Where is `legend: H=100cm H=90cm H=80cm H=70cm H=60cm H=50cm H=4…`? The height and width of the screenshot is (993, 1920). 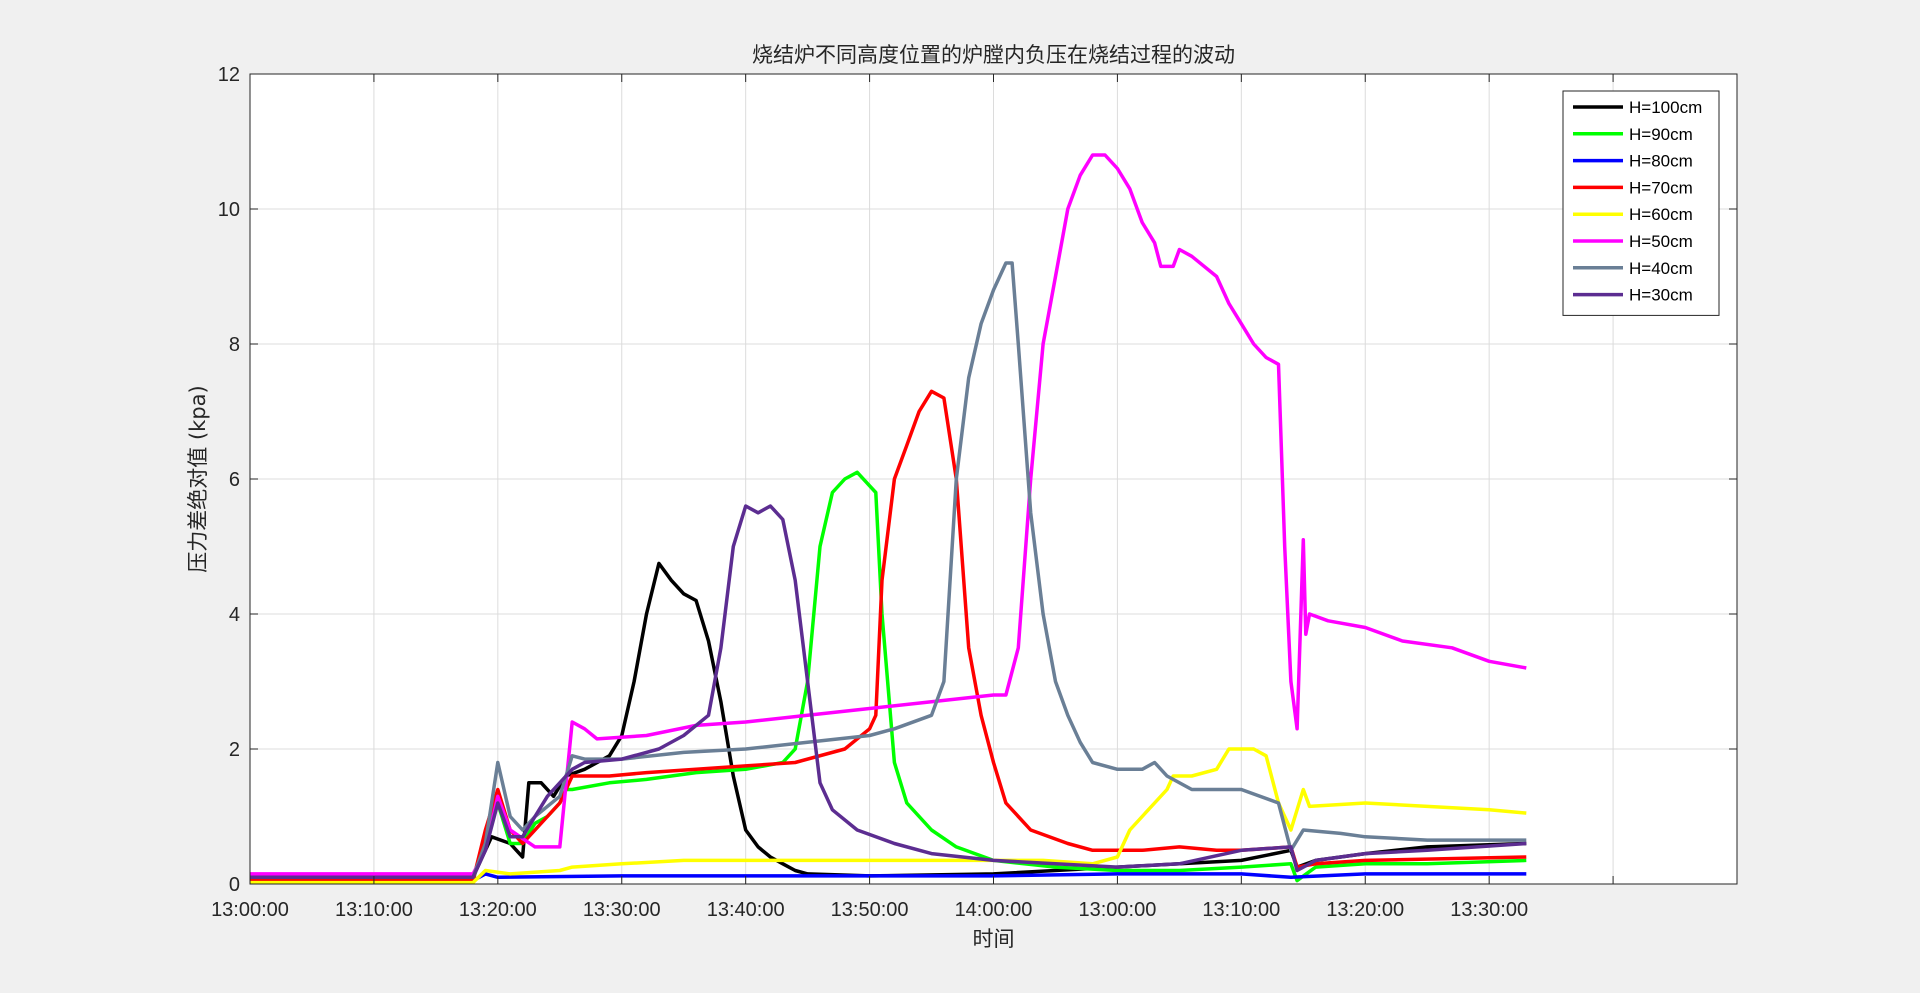
legend: H=100cm H=90cm H=80cm H=70cm H=60cm H=50cm H=4… is located at coordinates (1641, 203).